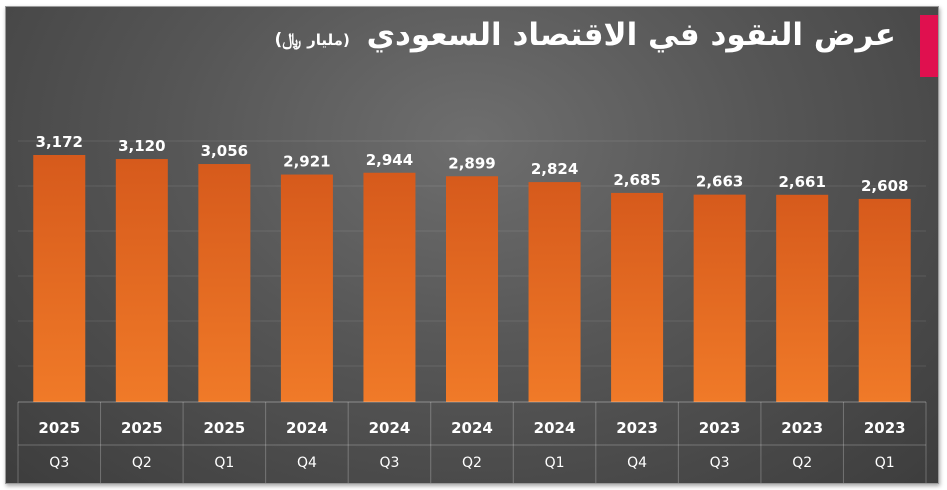 The height and width of the screenshot is (490, 947). I want to click on value-label: 2,663, so click(719, 182).